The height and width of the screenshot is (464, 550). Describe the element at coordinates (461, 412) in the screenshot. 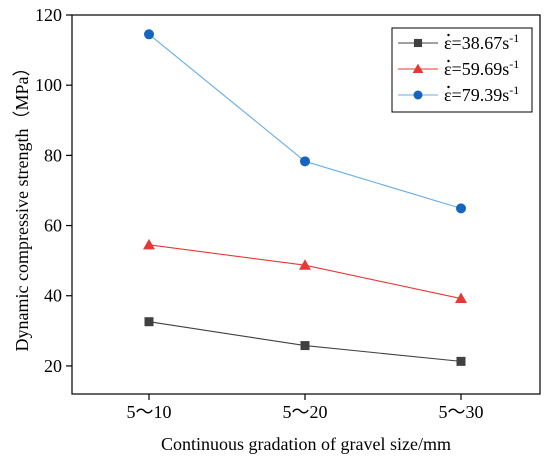

I see `x-tick-label: 5～30` at that location.